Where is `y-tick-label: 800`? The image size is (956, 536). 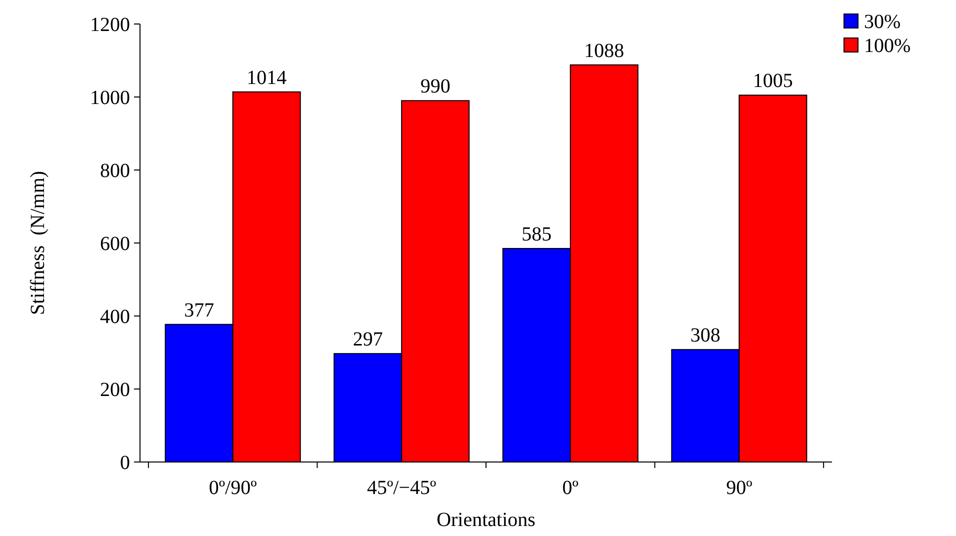
y-tick-label: 800 is located at coordinates (115, 171).